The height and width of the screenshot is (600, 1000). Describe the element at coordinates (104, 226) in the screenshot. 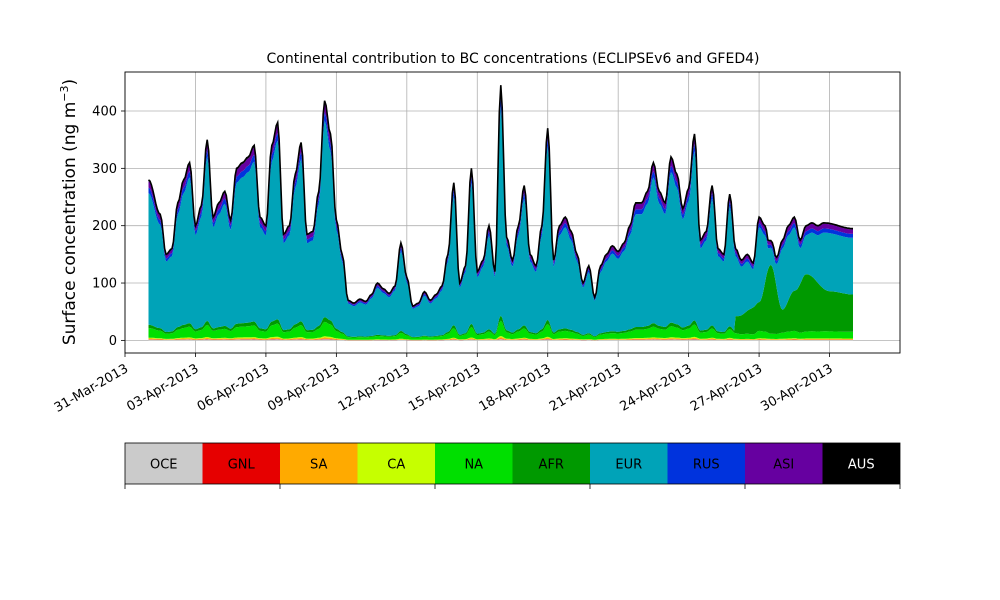

I see `y-tick-label: 200` at that location.